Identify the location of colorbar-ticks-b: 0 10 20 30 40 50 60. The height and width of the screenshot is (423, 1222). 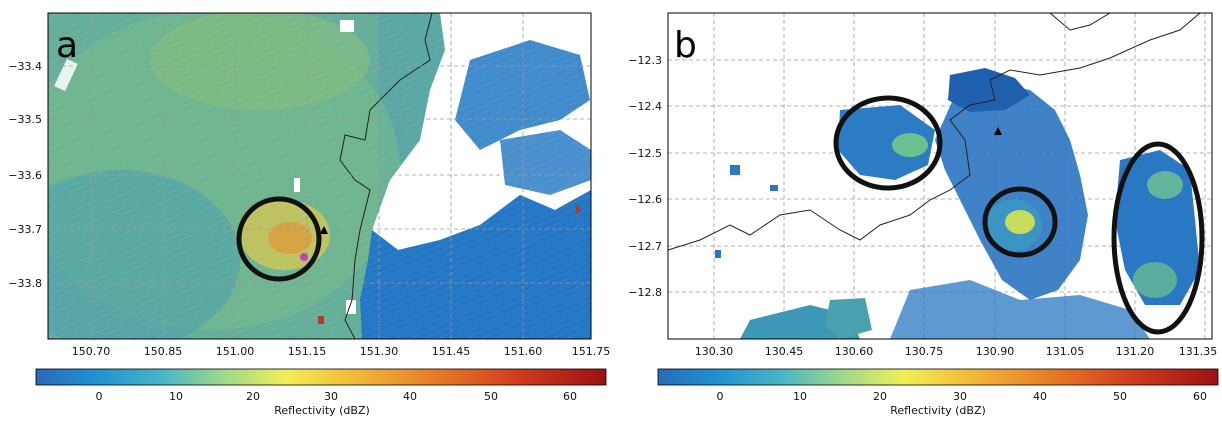
(962, 396).